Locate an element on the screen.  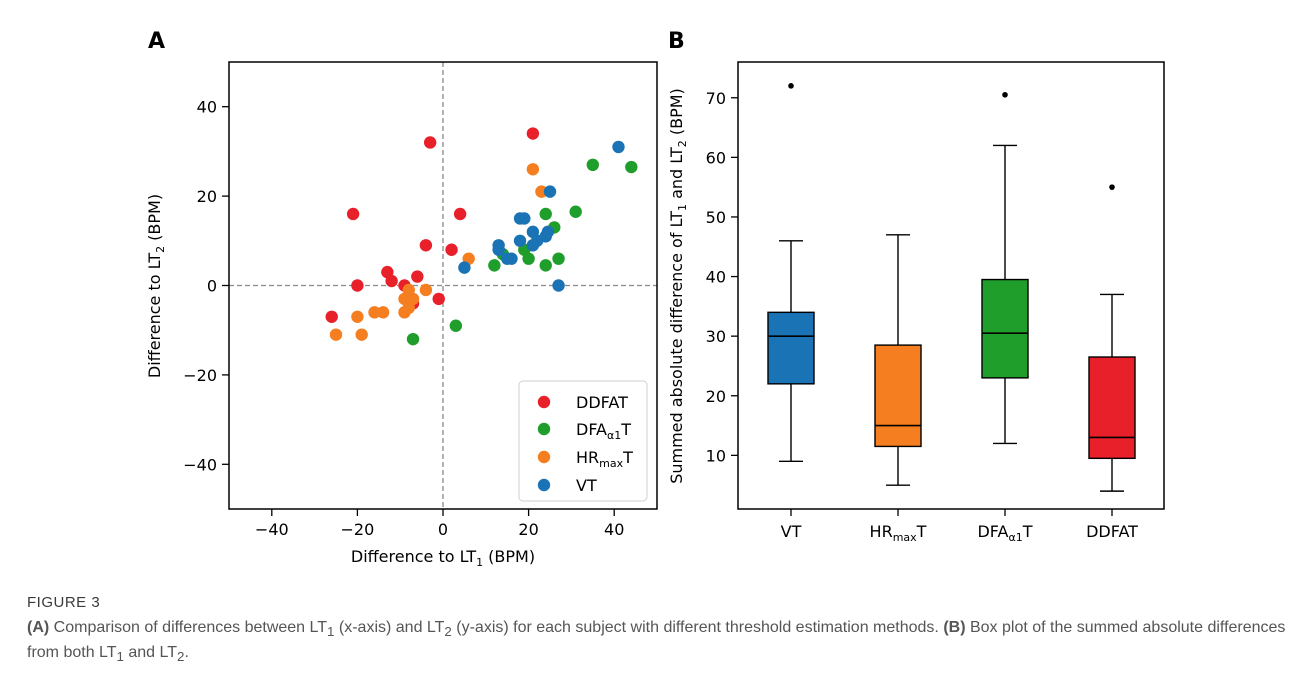
x-tick-label: 40 is located at coordinates (614, 529).